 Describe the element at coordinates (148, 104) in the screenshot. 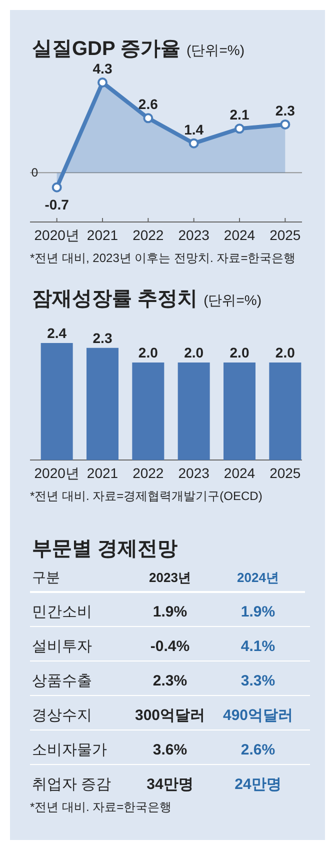

I see `data-label: 2.6` at that location.